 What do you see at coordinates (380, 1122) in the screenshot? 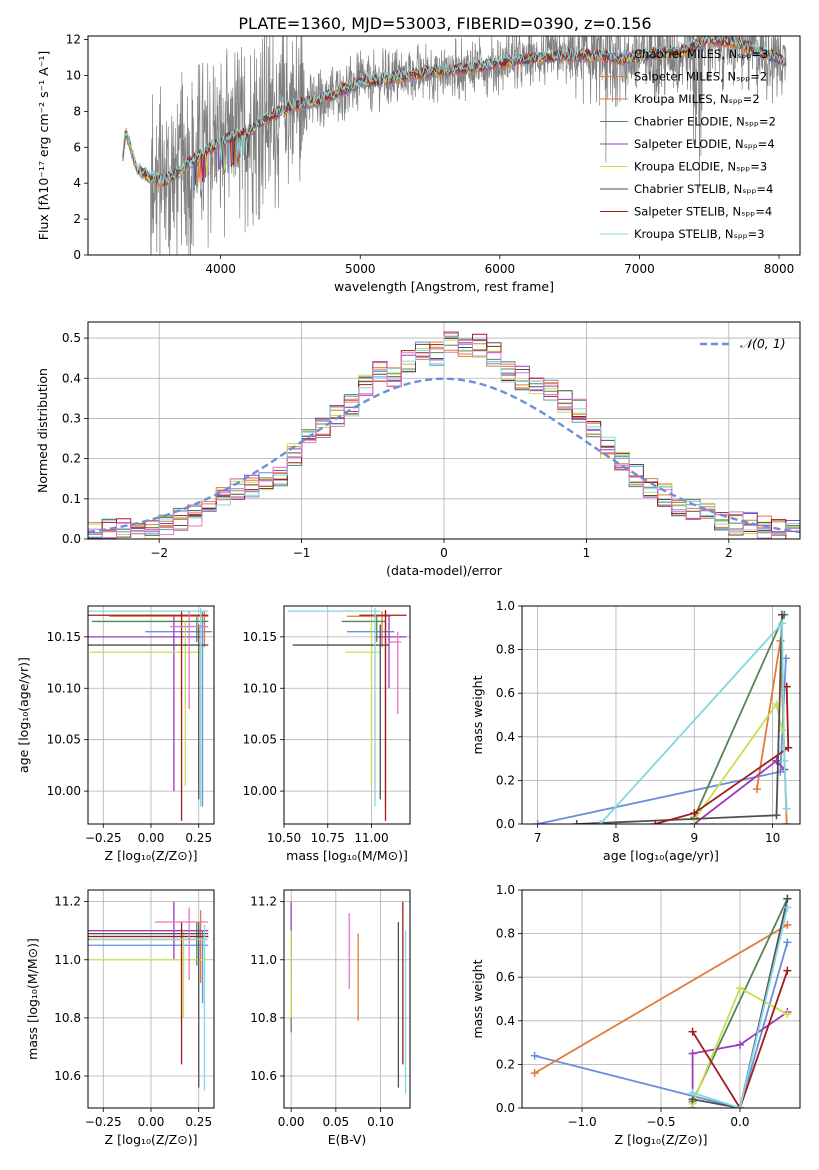
I see `x-tick-label: 0.10` at bounding box center [380, 1122].